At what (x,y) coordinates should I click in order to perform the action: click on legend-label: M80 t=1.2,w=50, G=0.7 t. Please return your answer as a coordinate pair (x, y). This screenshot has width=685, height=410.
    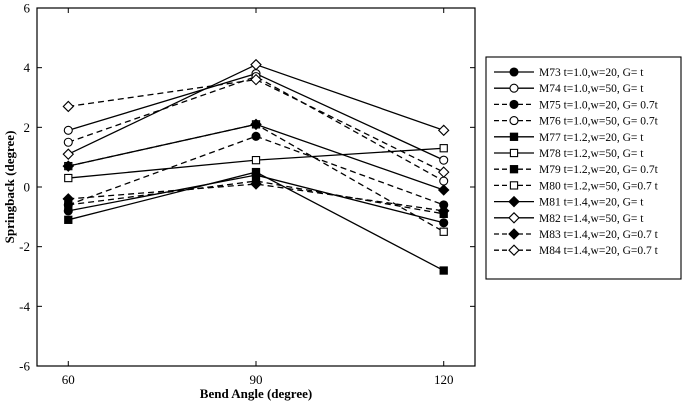
    Looking at the image, I should click on (599, 186).